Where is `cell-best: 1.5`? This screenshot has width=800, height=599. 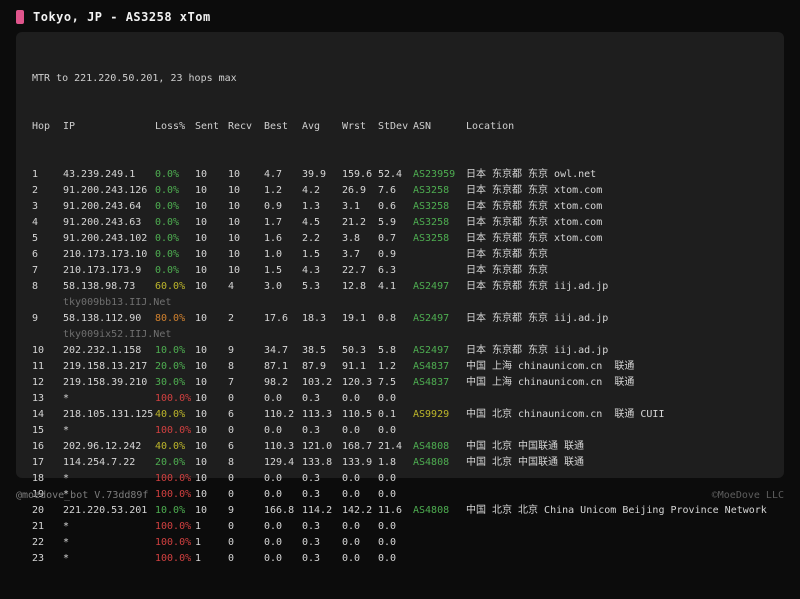 cell-best: 1.5 is located at coordinates (273, 270).